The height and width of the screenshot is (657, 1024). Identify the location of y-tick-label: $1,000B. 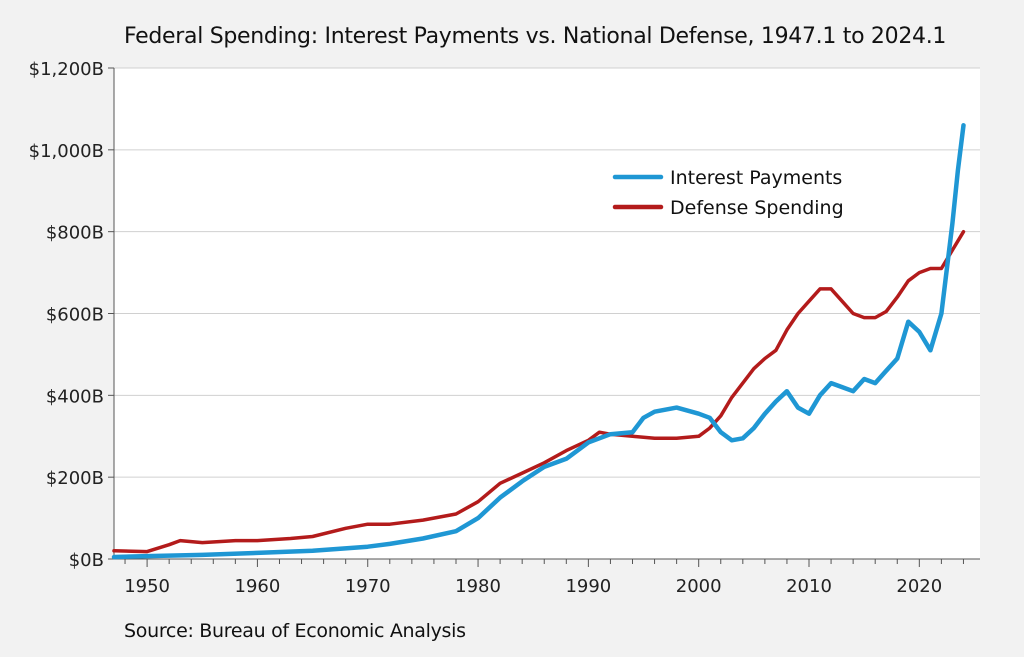
(66, 151).